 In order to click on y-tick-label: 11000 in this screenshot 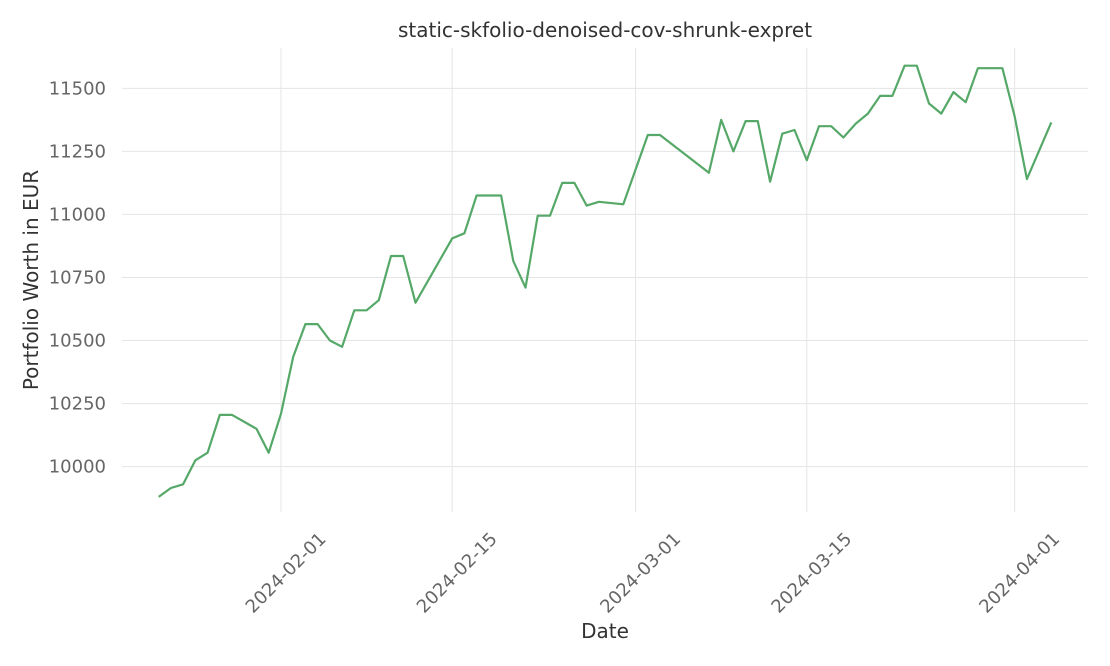, I will do `click(77, 214)`.